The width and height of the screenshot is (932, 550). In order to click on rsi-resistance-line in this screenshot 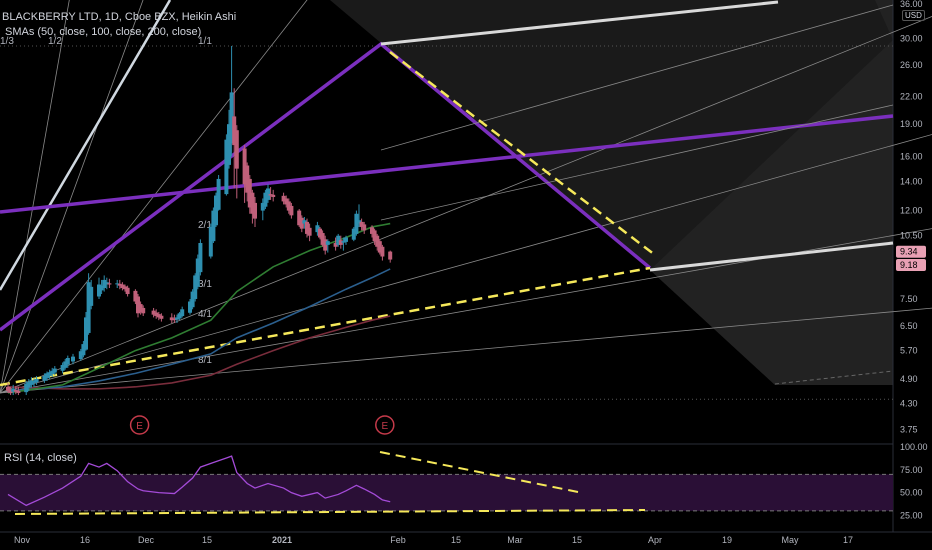, I will do `click(479, 472)`.